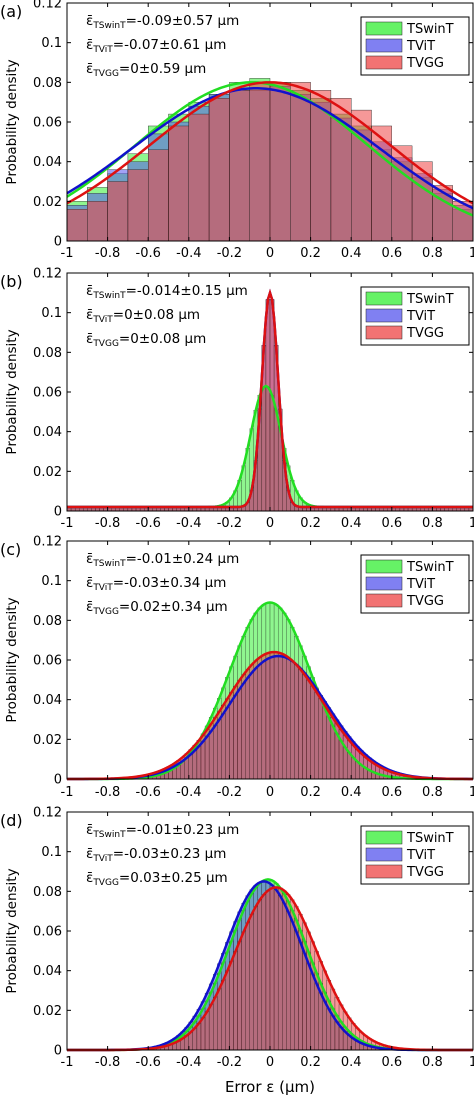  What do you see at coordinates (51, 581) in the screenshot?
I see `y-tick-label: 0.1` at bounding box center [51, 581].